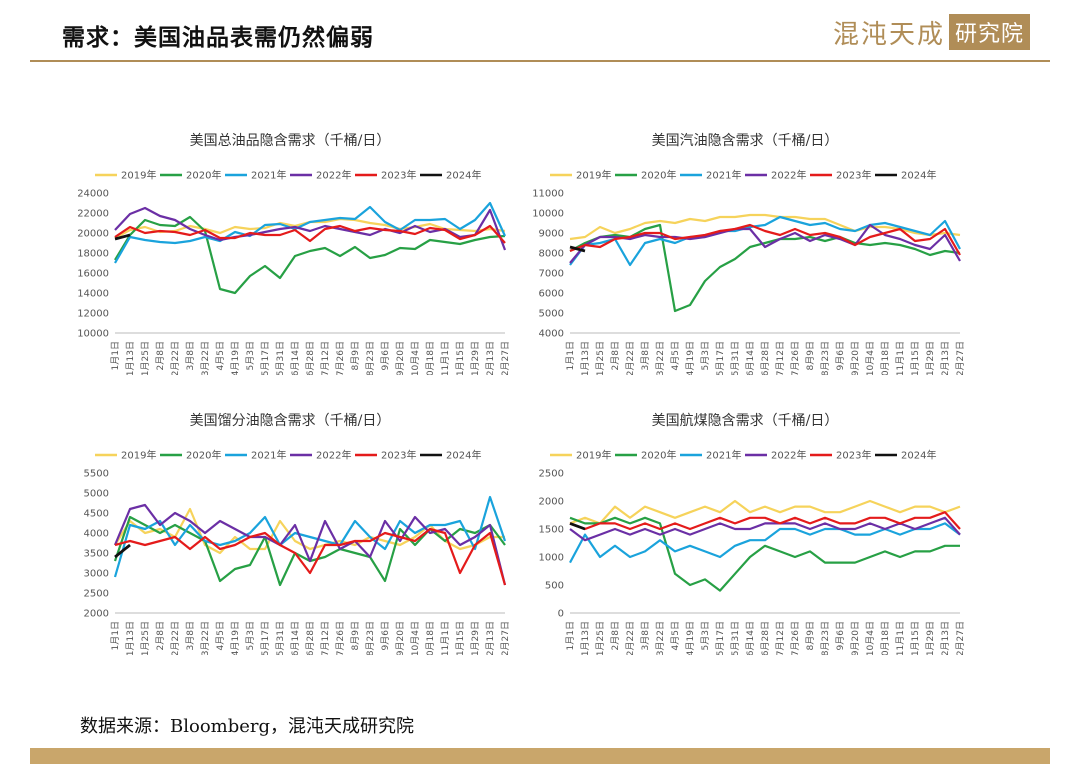 The image size is (1080, 764). Describe the element at coordinates (900, 358) in the screenshot. I see `x-tick-label: 11月1日` at that location.